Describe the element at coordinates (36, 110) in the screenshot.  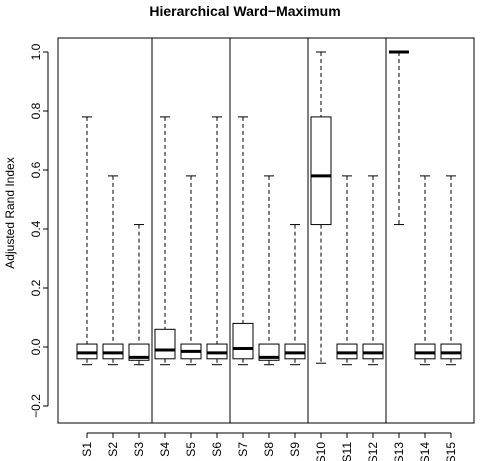
I see `y-tick-label: 0.8` at that location.